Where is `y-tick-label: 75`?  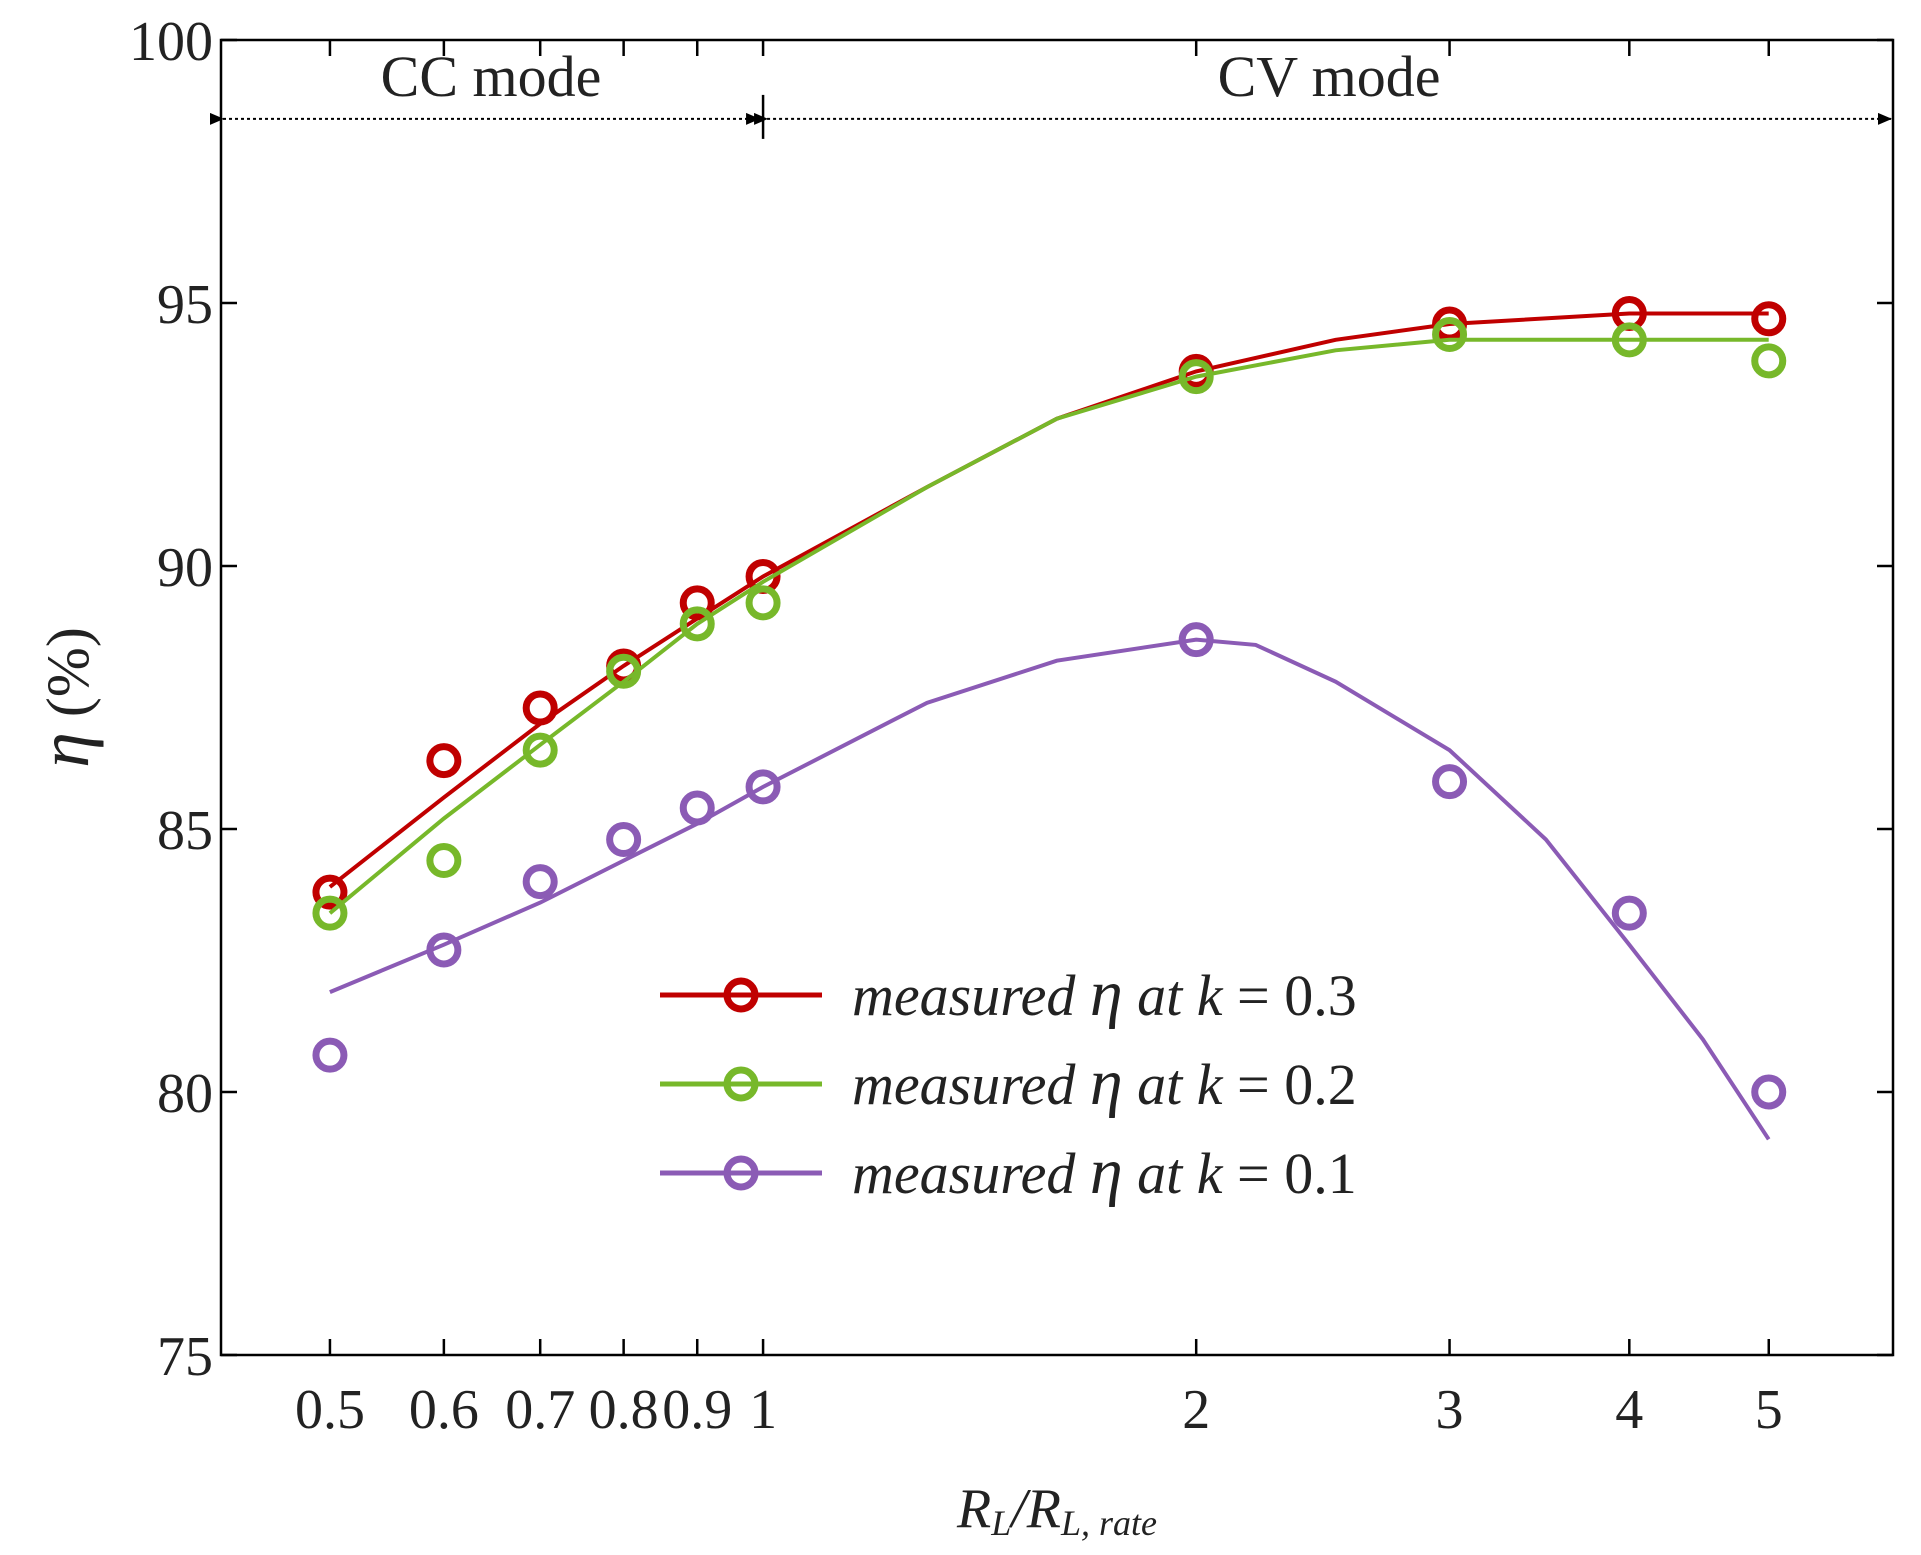
y-tick-label: 75 is located at coordinates (185, 1357).